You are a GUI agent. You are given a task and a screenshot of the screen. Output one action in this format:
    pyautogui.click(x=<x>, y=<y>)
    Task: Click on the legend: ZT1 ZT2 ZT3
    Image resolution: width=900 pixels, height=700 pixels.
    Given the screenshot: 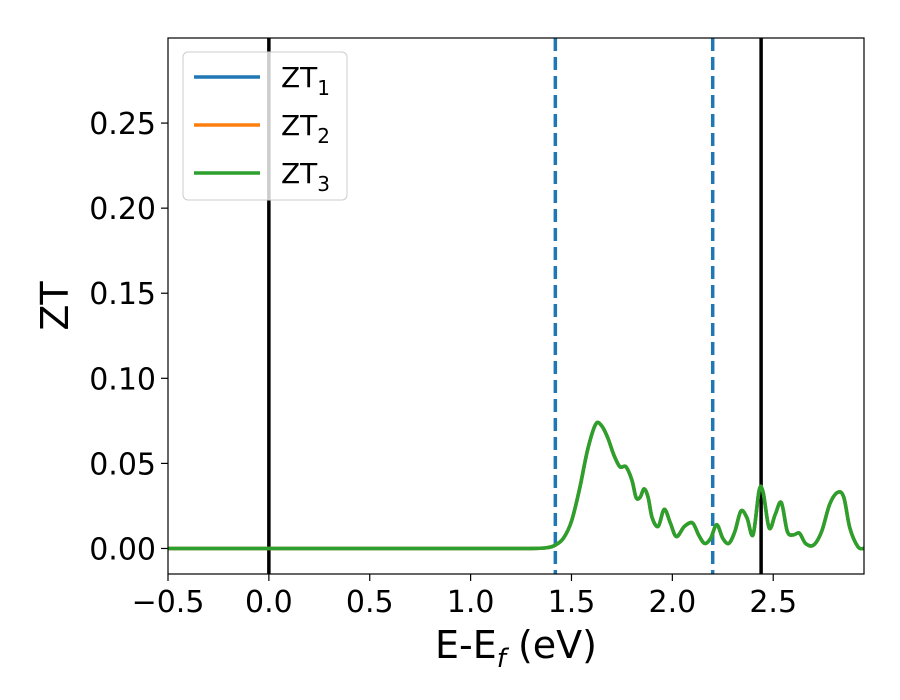 What is the action you would take?
    pyautogui.click(x=265, y=126)
    